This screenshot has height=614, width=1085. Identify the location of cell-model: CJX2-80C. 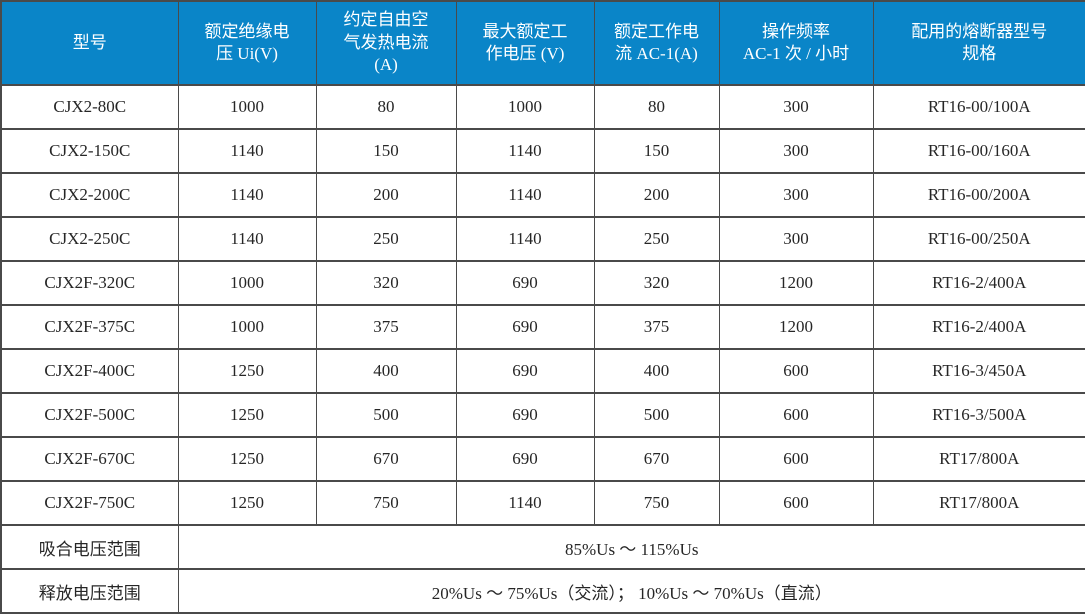
(89, 107).